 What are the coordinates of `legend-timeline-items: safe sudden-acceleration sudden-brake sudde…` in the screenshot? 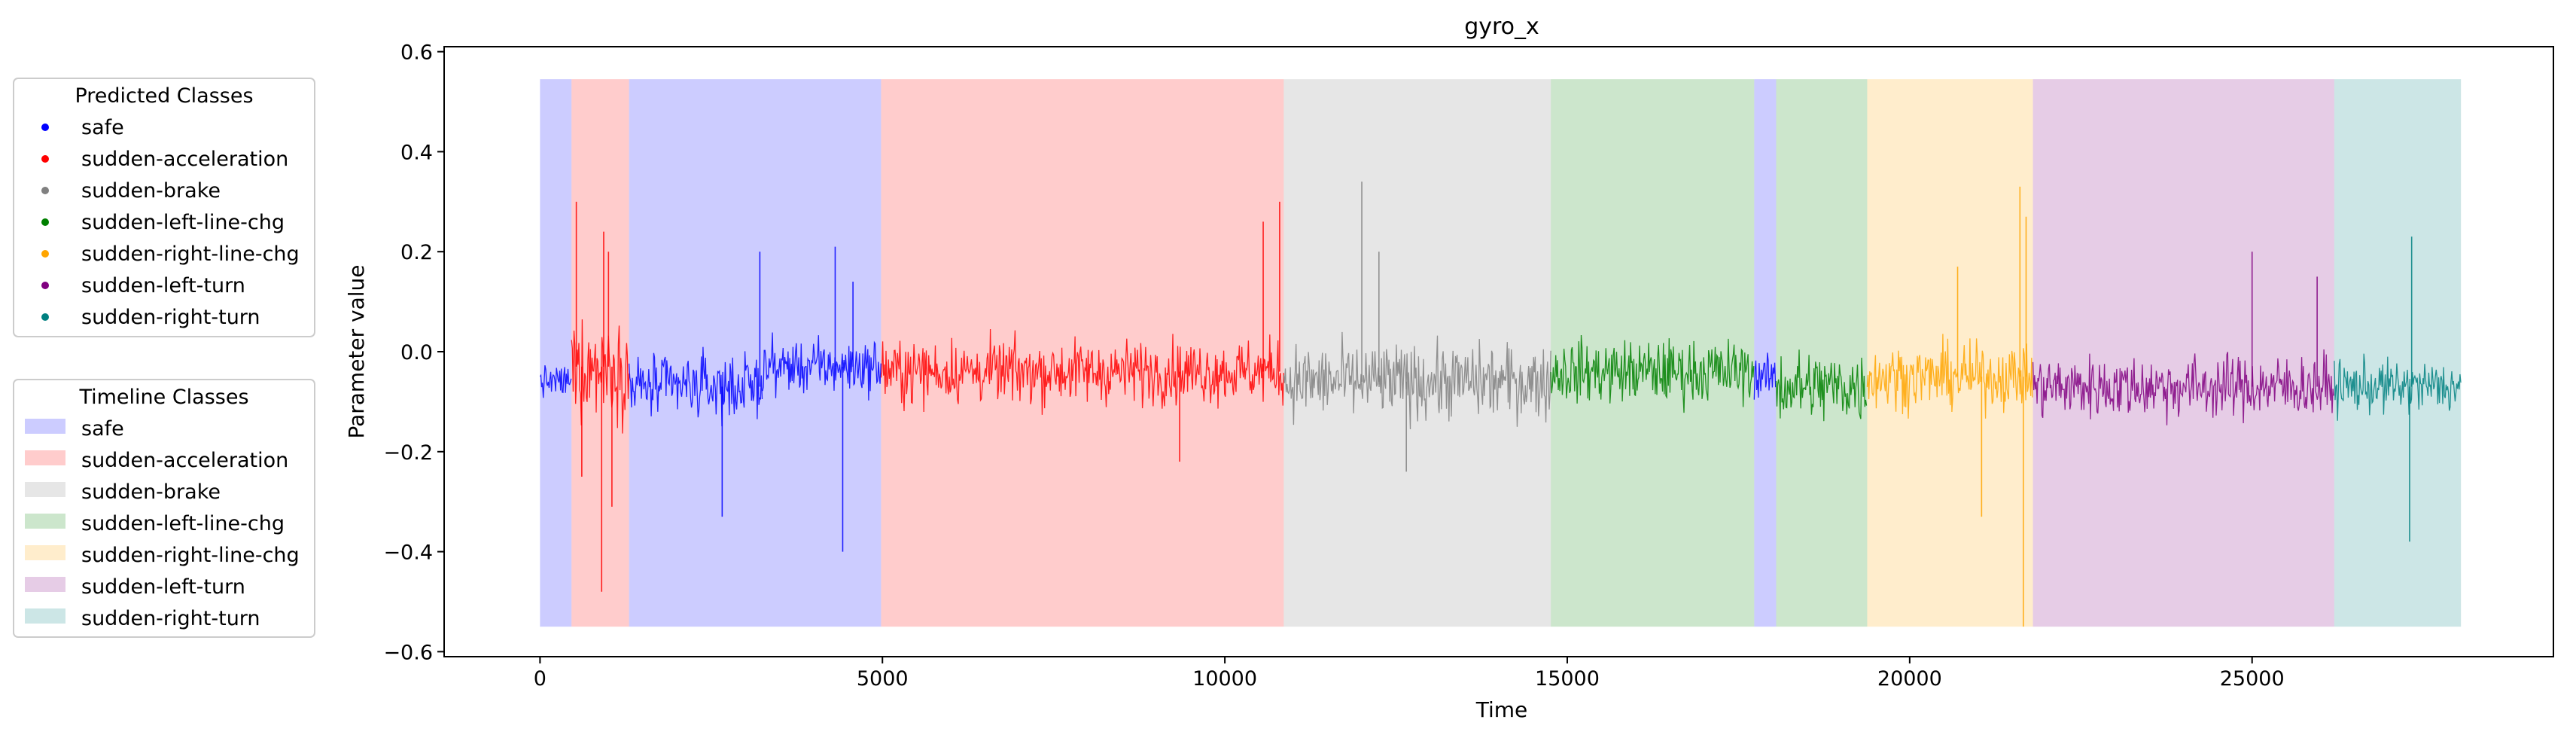 It's located at (162, 523).